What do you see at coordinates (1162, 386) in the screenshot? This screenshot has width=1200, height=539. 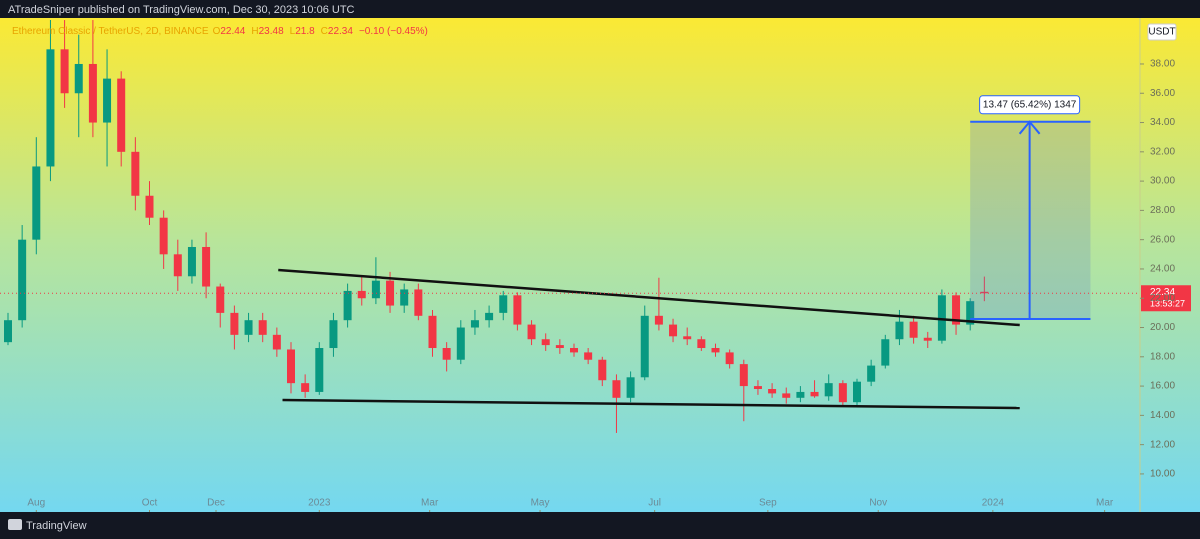 I see `y-tick-label: 16.00` at bounding box center [1162, 386].